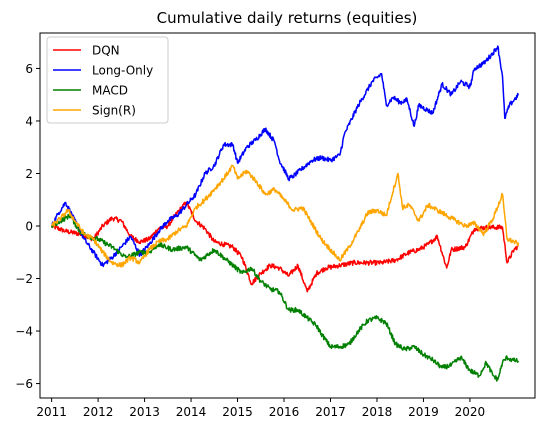 The image size is (546, 433). Describe the element at coordinates (377, 412) in the screenshot. I see `x-tick-label: 2018` at that location.